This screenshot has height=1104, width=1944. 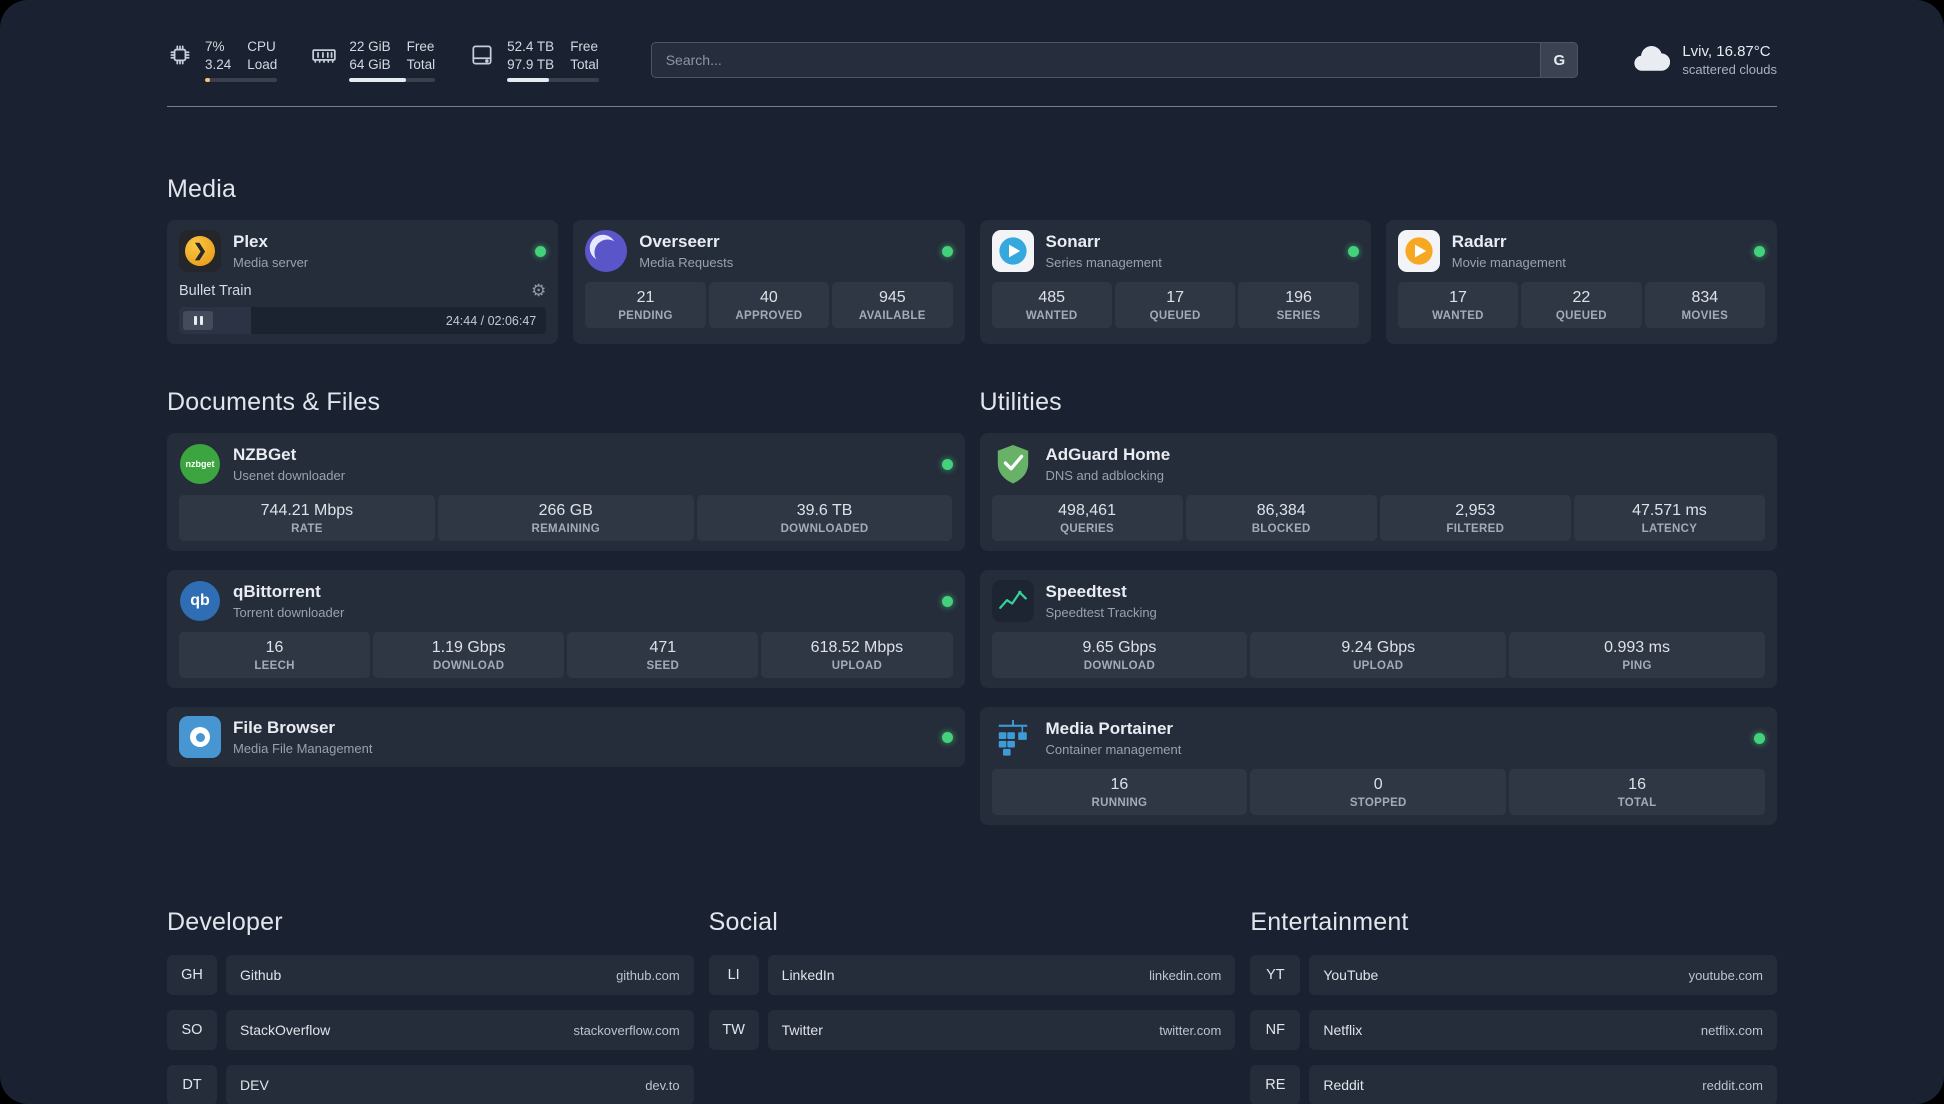 What do you see at coordinates (430, 1084) in the screenshot?
I see `bookmark-dev: DT DEV dev.to` at bounding box center [430, 1084].